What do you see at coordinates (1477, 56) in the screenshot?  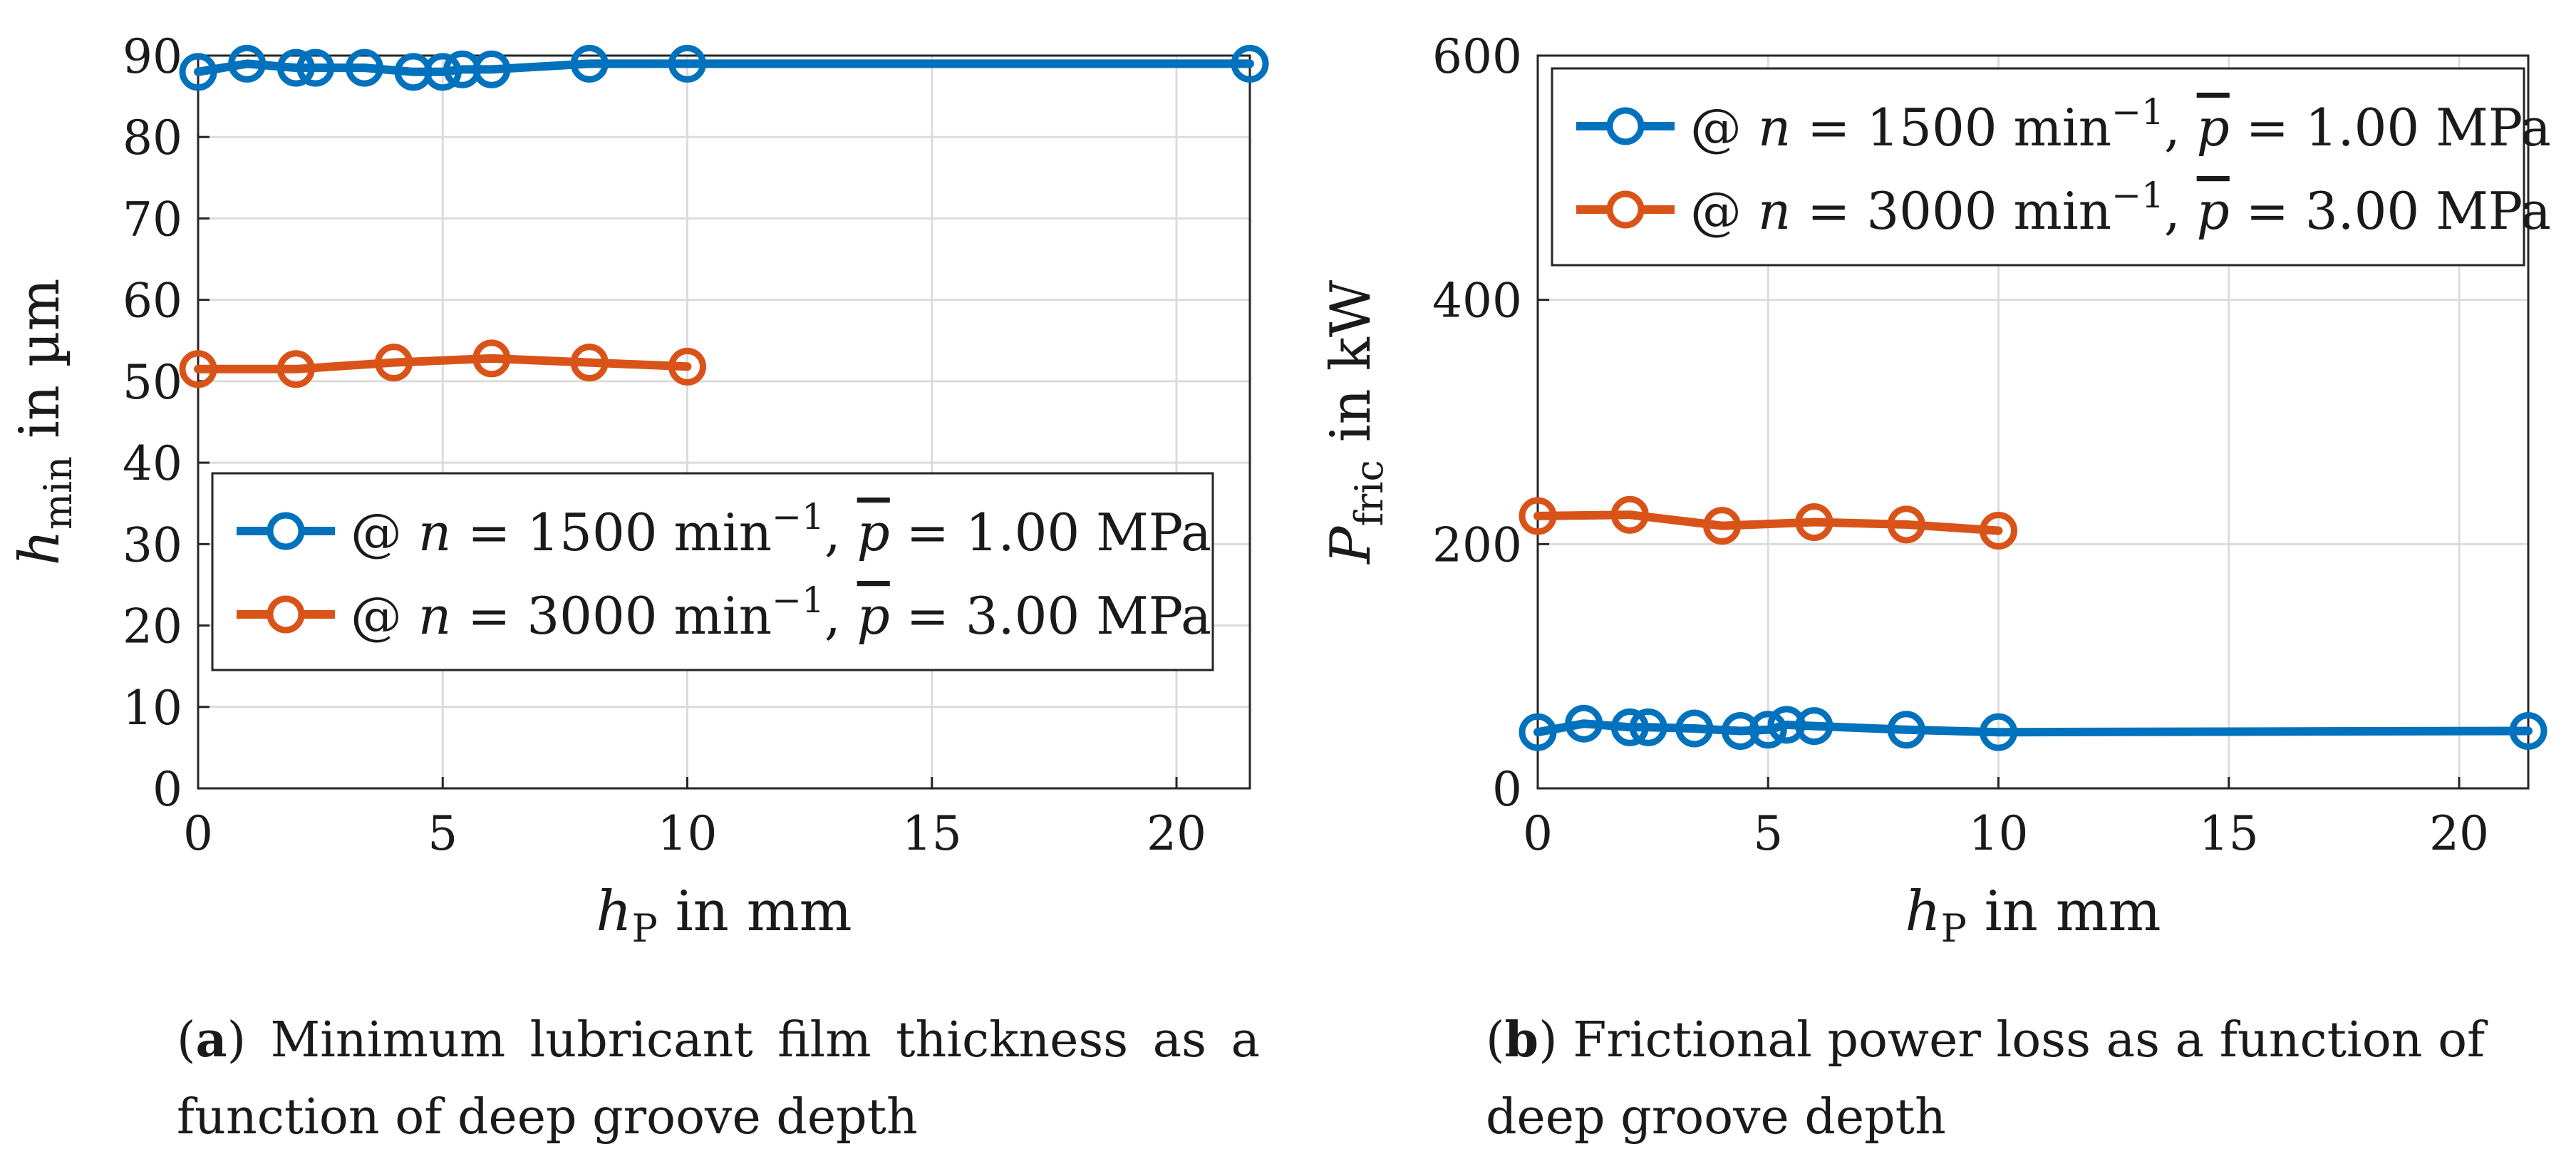 I see `pb-ytick-label: 600` at bounding box center [1477, 56].